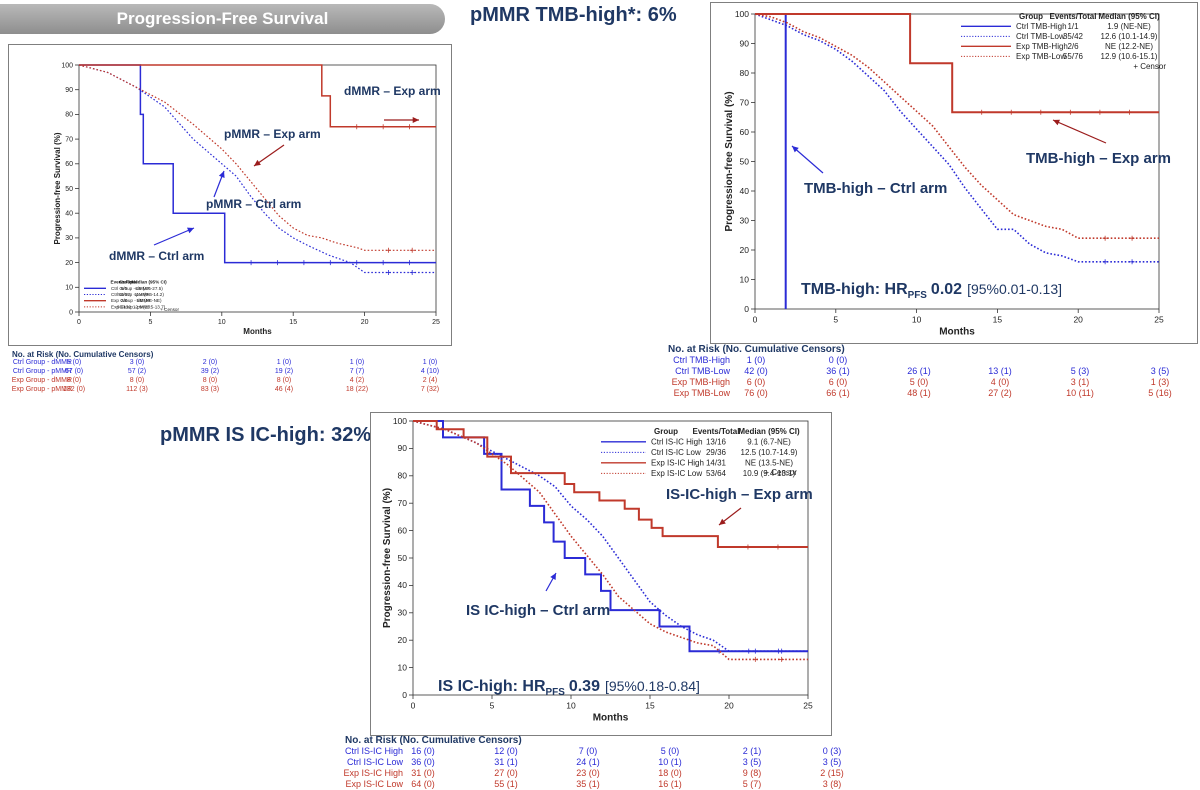 Image resolution: width=1200 pixels, height=790 pixels. What do you see at coordinates (1080, 393) in the screenshot?
I see `tmb-risk-cell: 10 (11)` at bounding box center [1080, 393].